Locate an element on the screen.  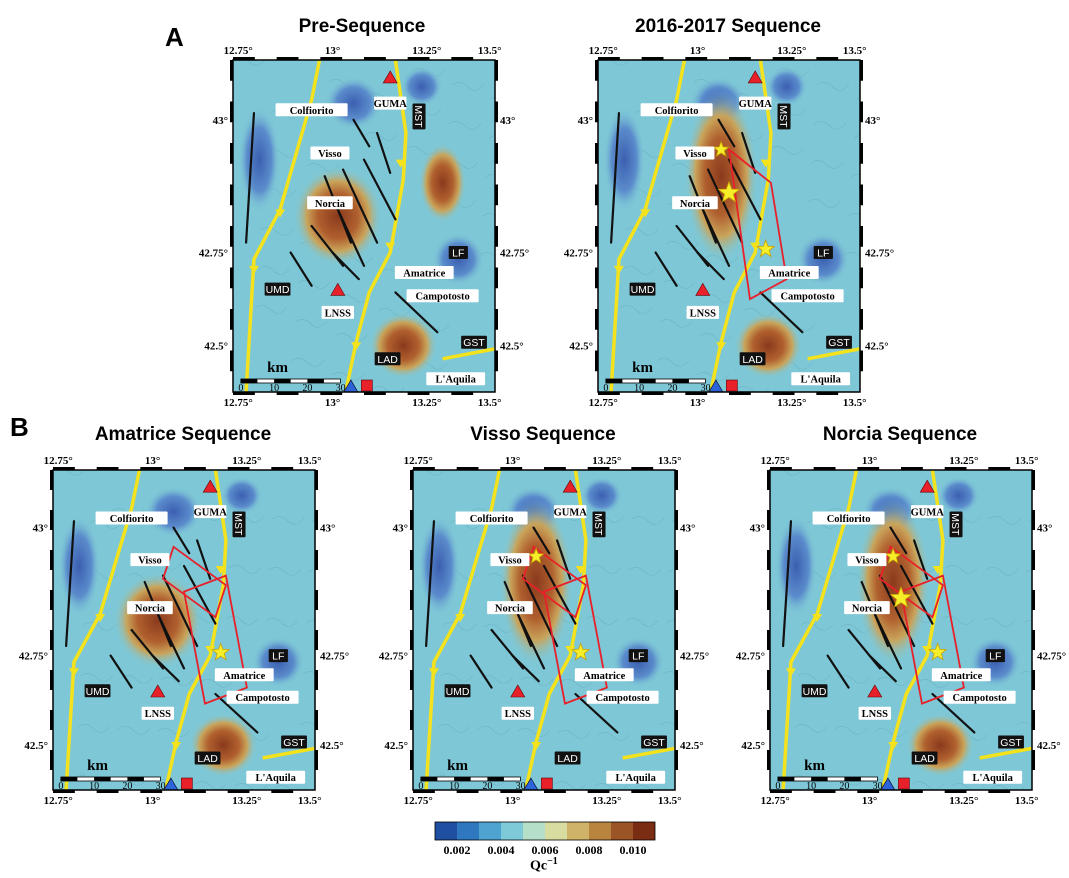
lon-tick-bottom: 13.25° is located at coordinates (963, 801).